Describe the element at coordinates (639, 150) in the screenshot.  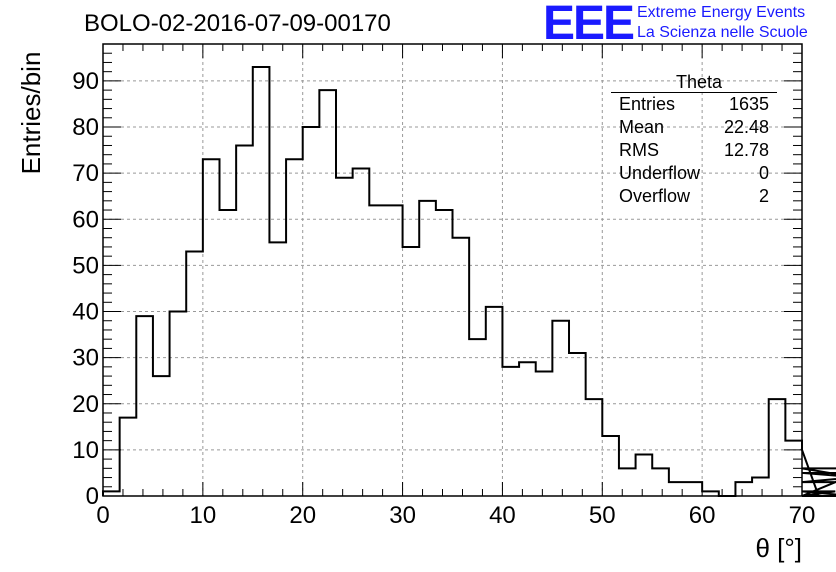
I see `stats-label: RMS` at that location.